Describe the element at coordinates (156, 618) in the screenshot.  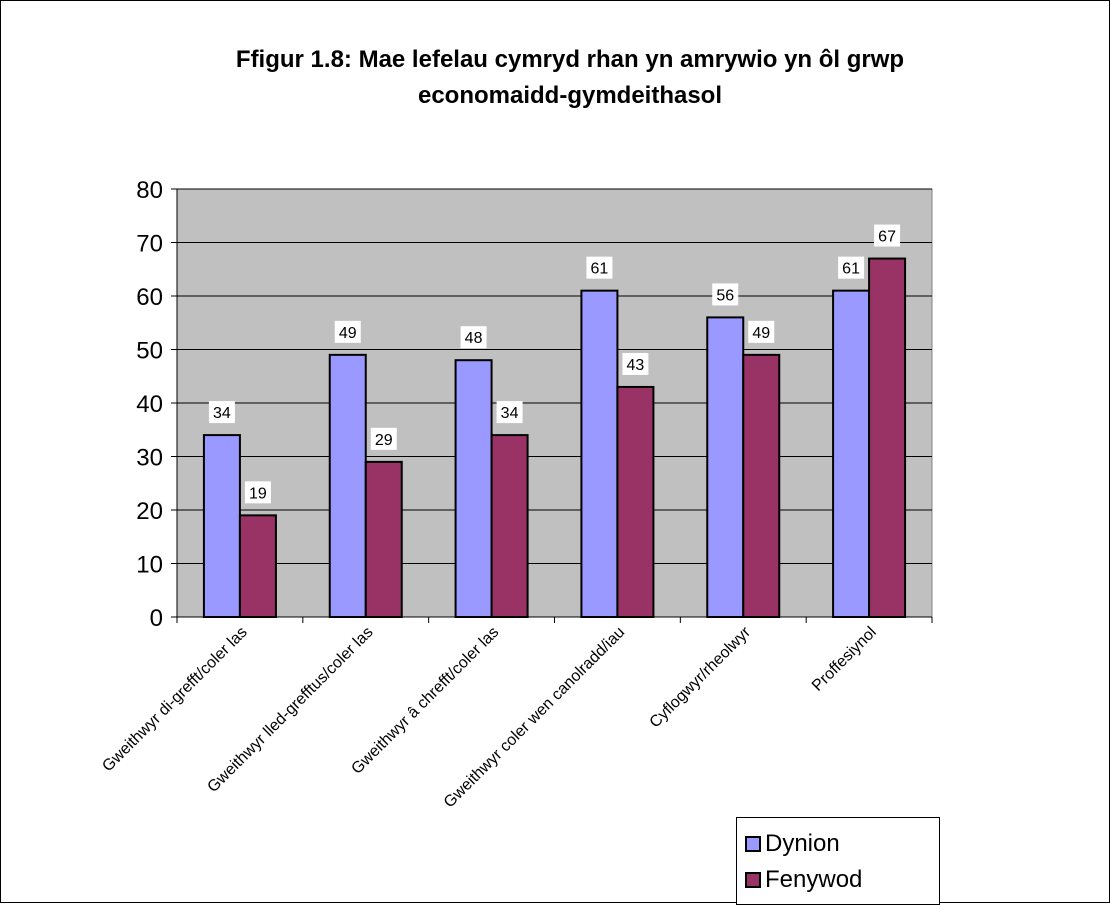
I see `y-tick-label: 0` at that location.